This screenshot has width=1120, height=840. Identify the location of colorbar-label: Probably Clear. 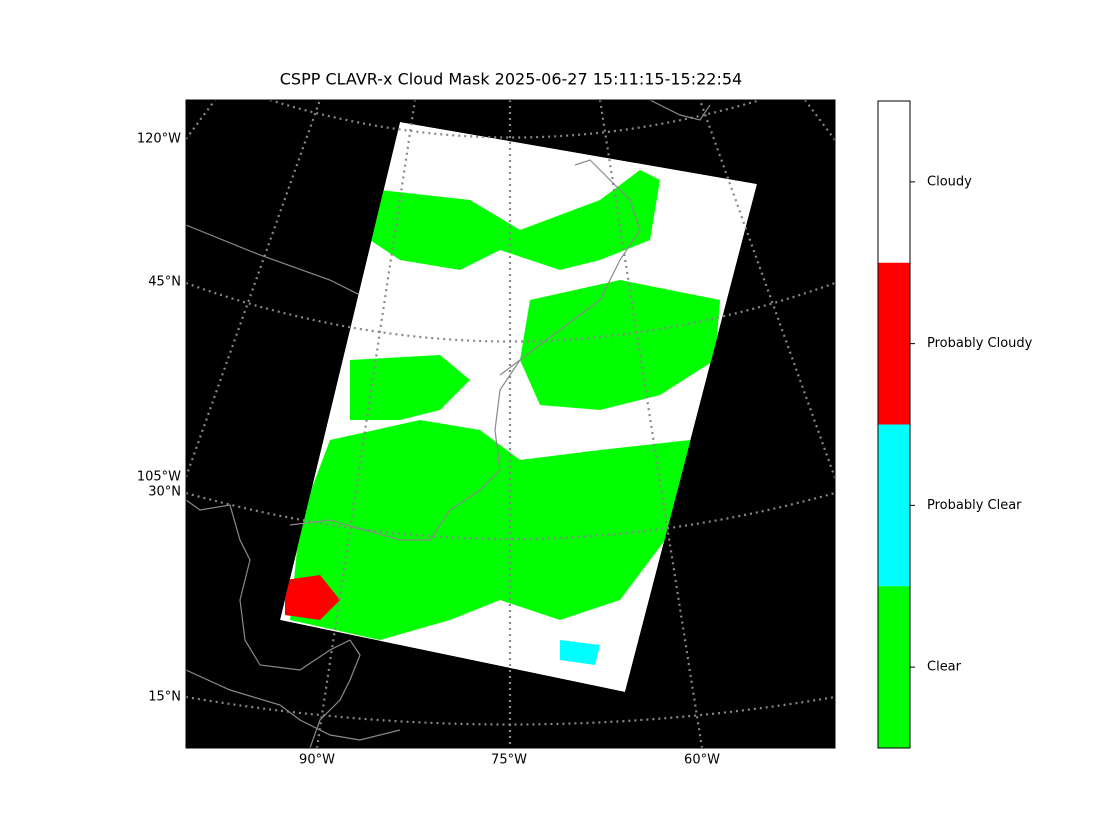
(974, 505).